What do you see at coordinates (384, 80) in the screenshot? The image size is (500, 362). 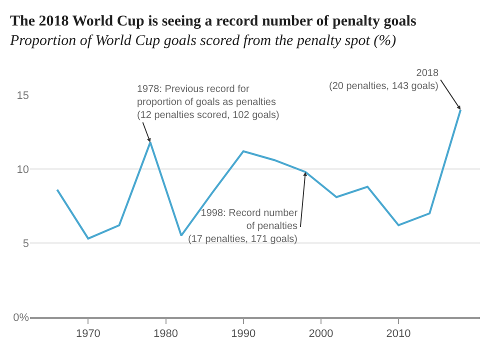 I see `annotation: 2018 (20 penalties, 143 goals)` at bounding box center [384, 80].